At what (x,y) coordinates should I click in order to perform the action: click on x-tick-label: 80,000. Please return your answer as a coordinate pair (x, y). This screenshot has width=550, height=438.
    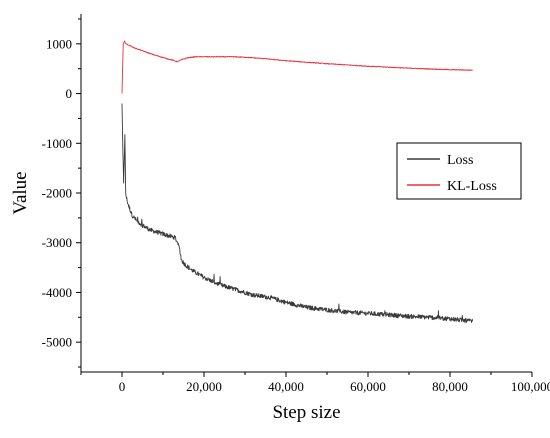
    Looking at the image, I should click on (450, 386).